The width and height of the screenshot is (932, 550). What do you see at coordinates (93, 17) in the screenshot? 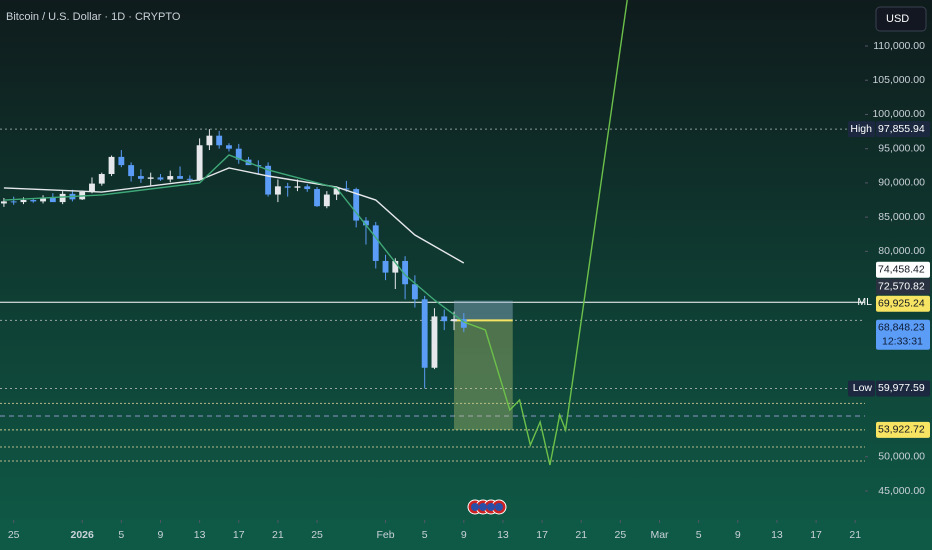
I see `chart-title: Bitcoin / U.S. Dollar · 1D · CRYPTO` at bounding box center [93, 17].